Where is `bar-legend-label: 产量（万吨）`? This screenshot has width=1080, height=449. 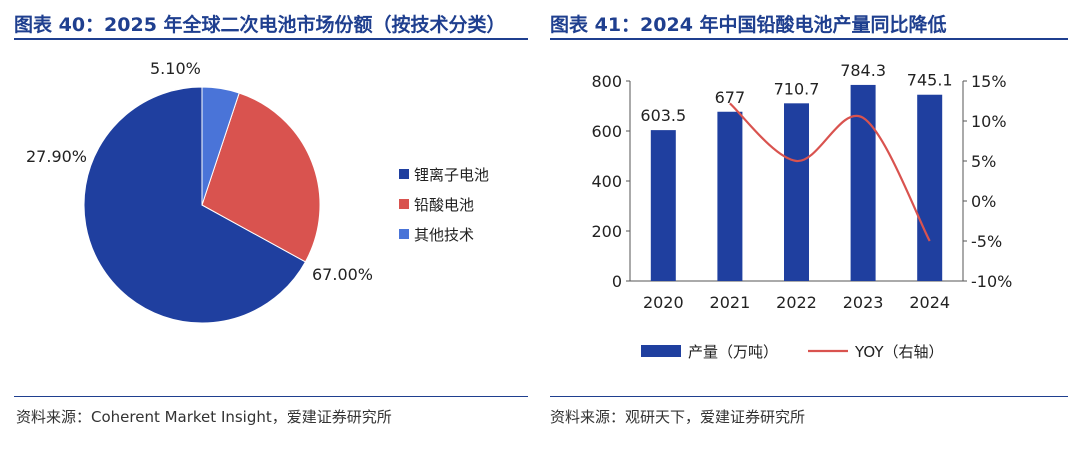 bar-legend-label: 产量（万吨） is located at coordinates (733, 352).